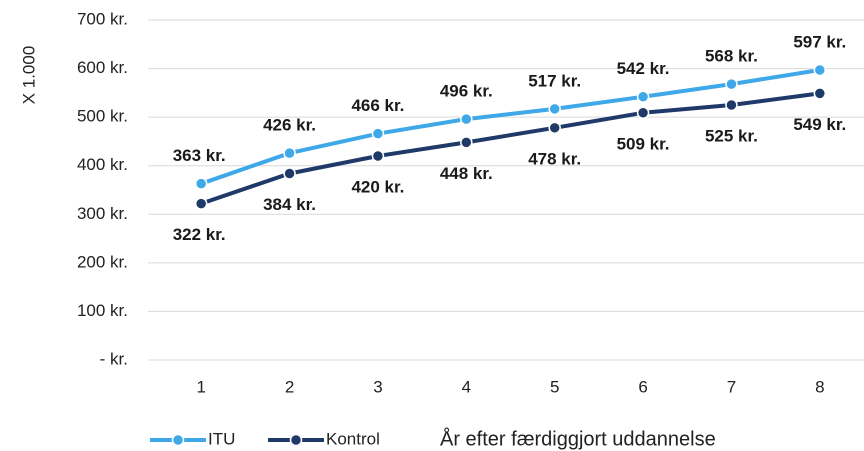 The height and width of the screenshot is (451, 864). What do you see at coordinates (731, 386) in the screenshot?
I see `x-tick-label: 7` at bounding box center [731, 386].